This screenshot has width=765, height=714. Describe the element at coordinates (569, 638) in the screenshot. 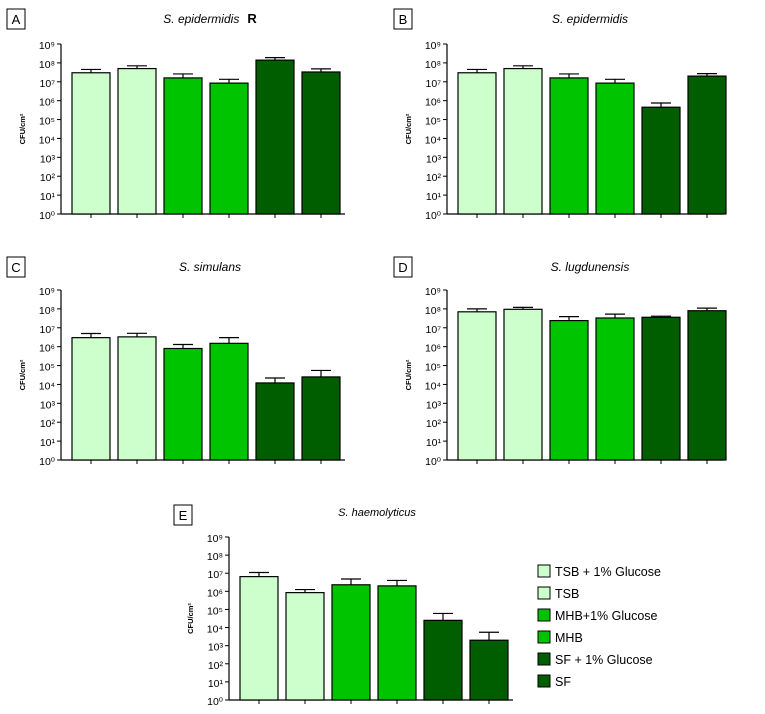

I see `legend-label: MHB` at that location.